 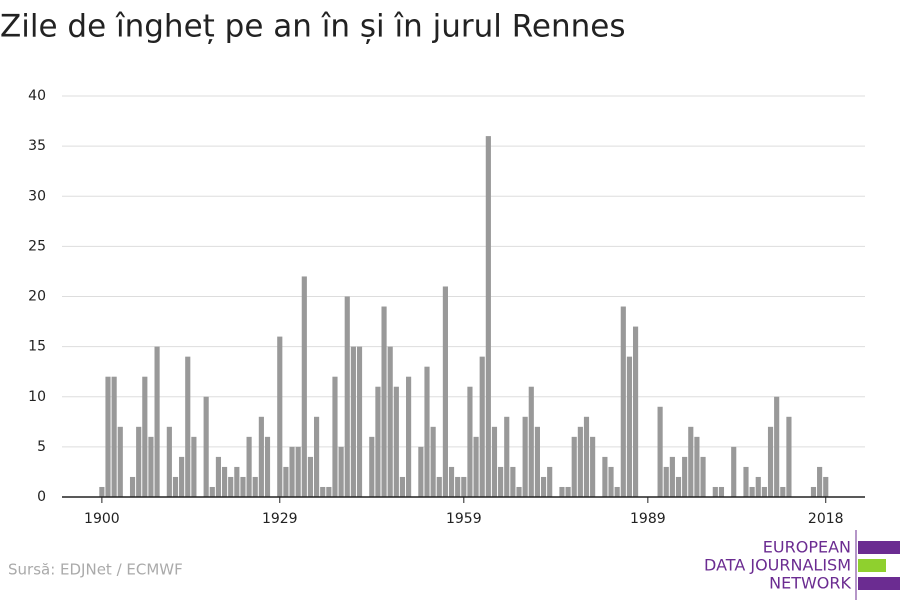 What do you see at coordinates (810, 583) in the screenshot?
I see `logo-line: NETWORK` at bounding box center [810, 583].